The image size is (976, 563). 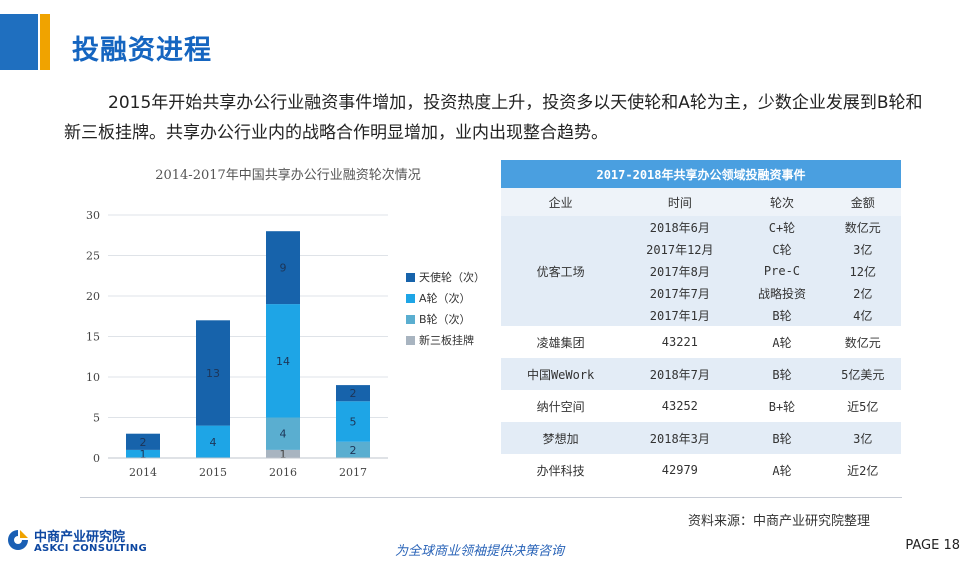 I want to click on table-header-time: 时间, so click(x=680, y=202).